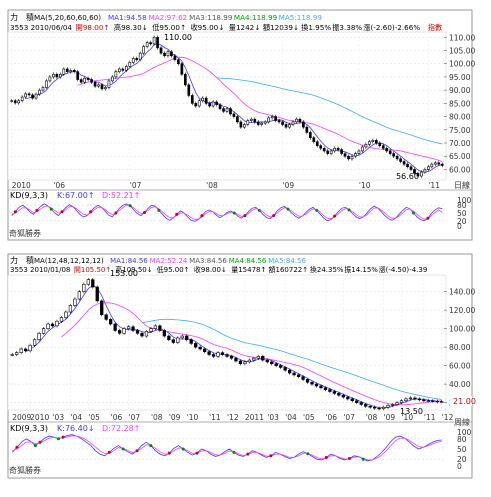 The width and height of the screenshot is (491, 497). I want to click on price-tick-label: 75.00, so click(460, 130).